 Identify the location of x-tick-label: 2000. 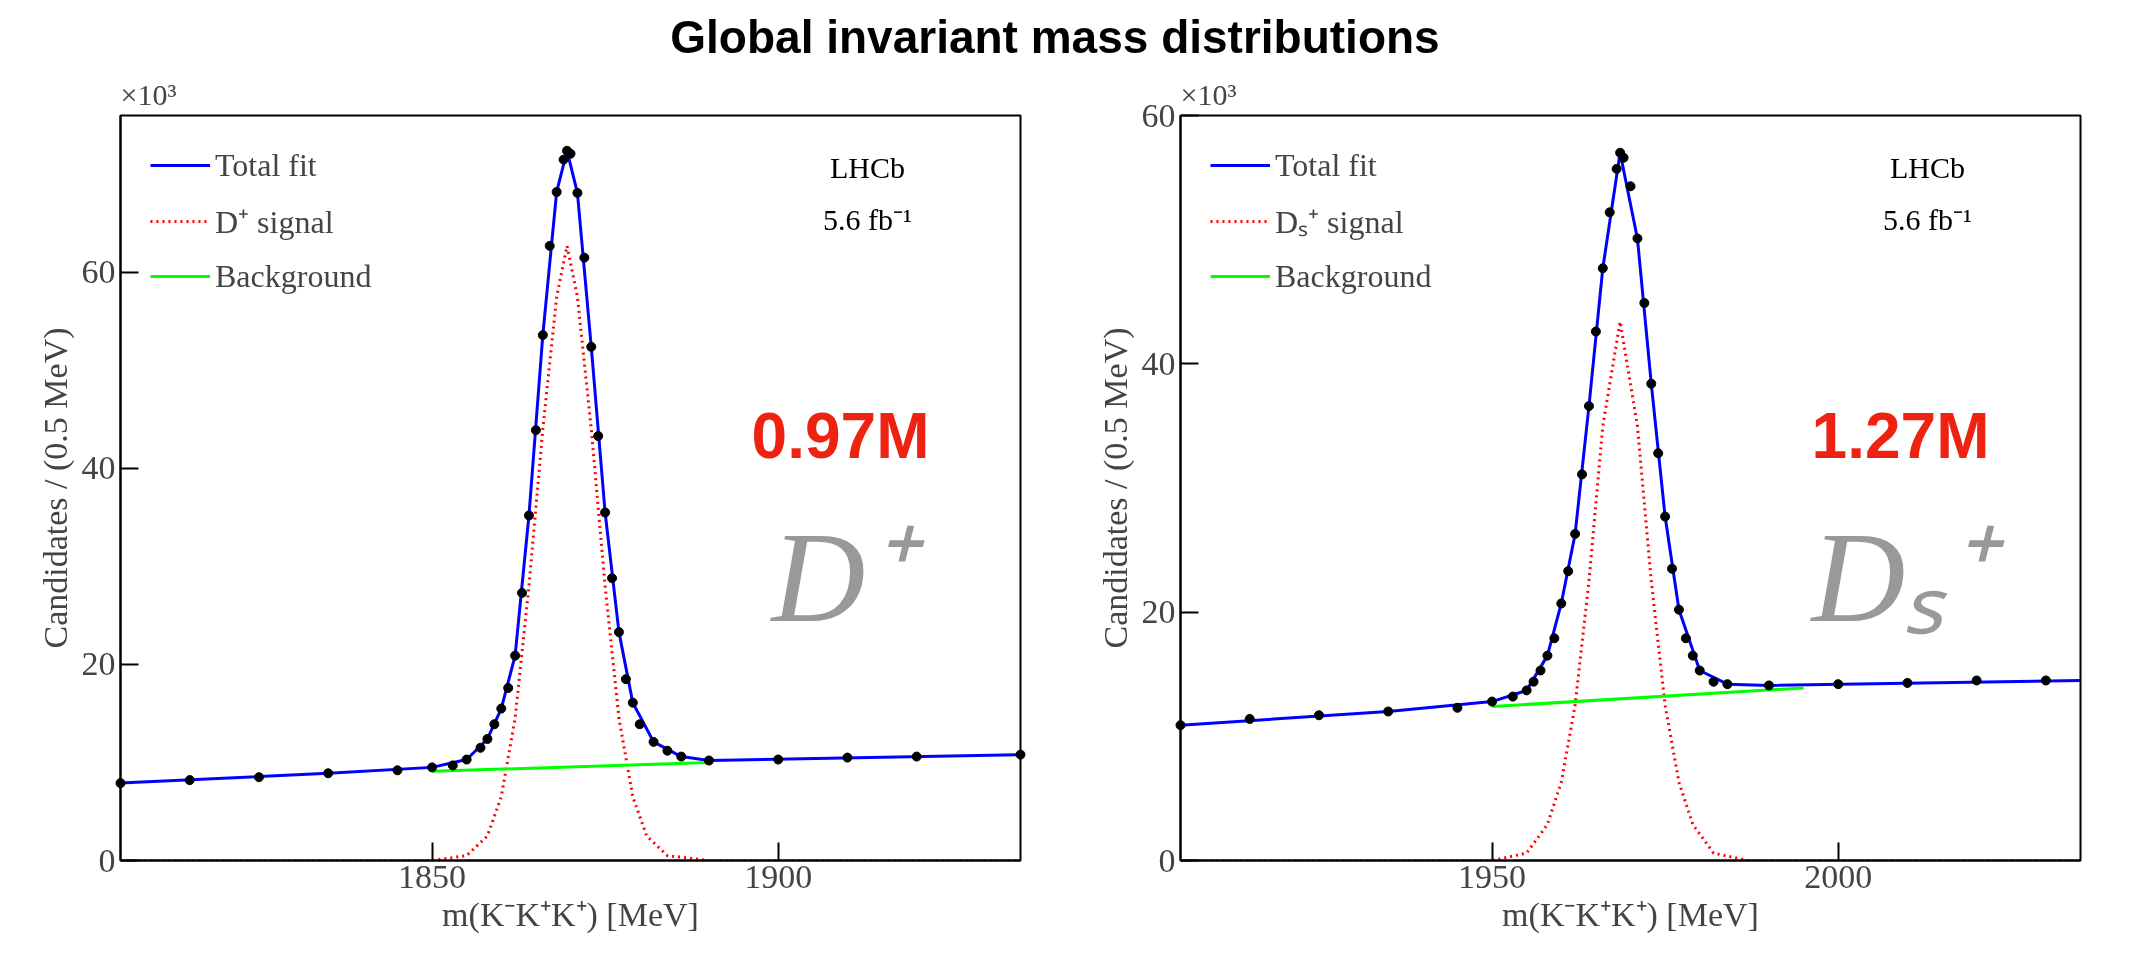
(1838, 876).